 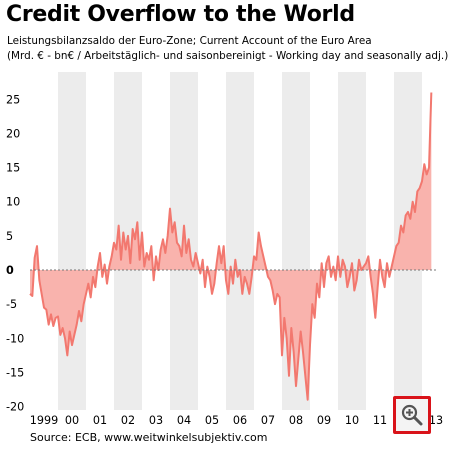 I want to click on x-tick-label: 06, so click(x=240, y=420).